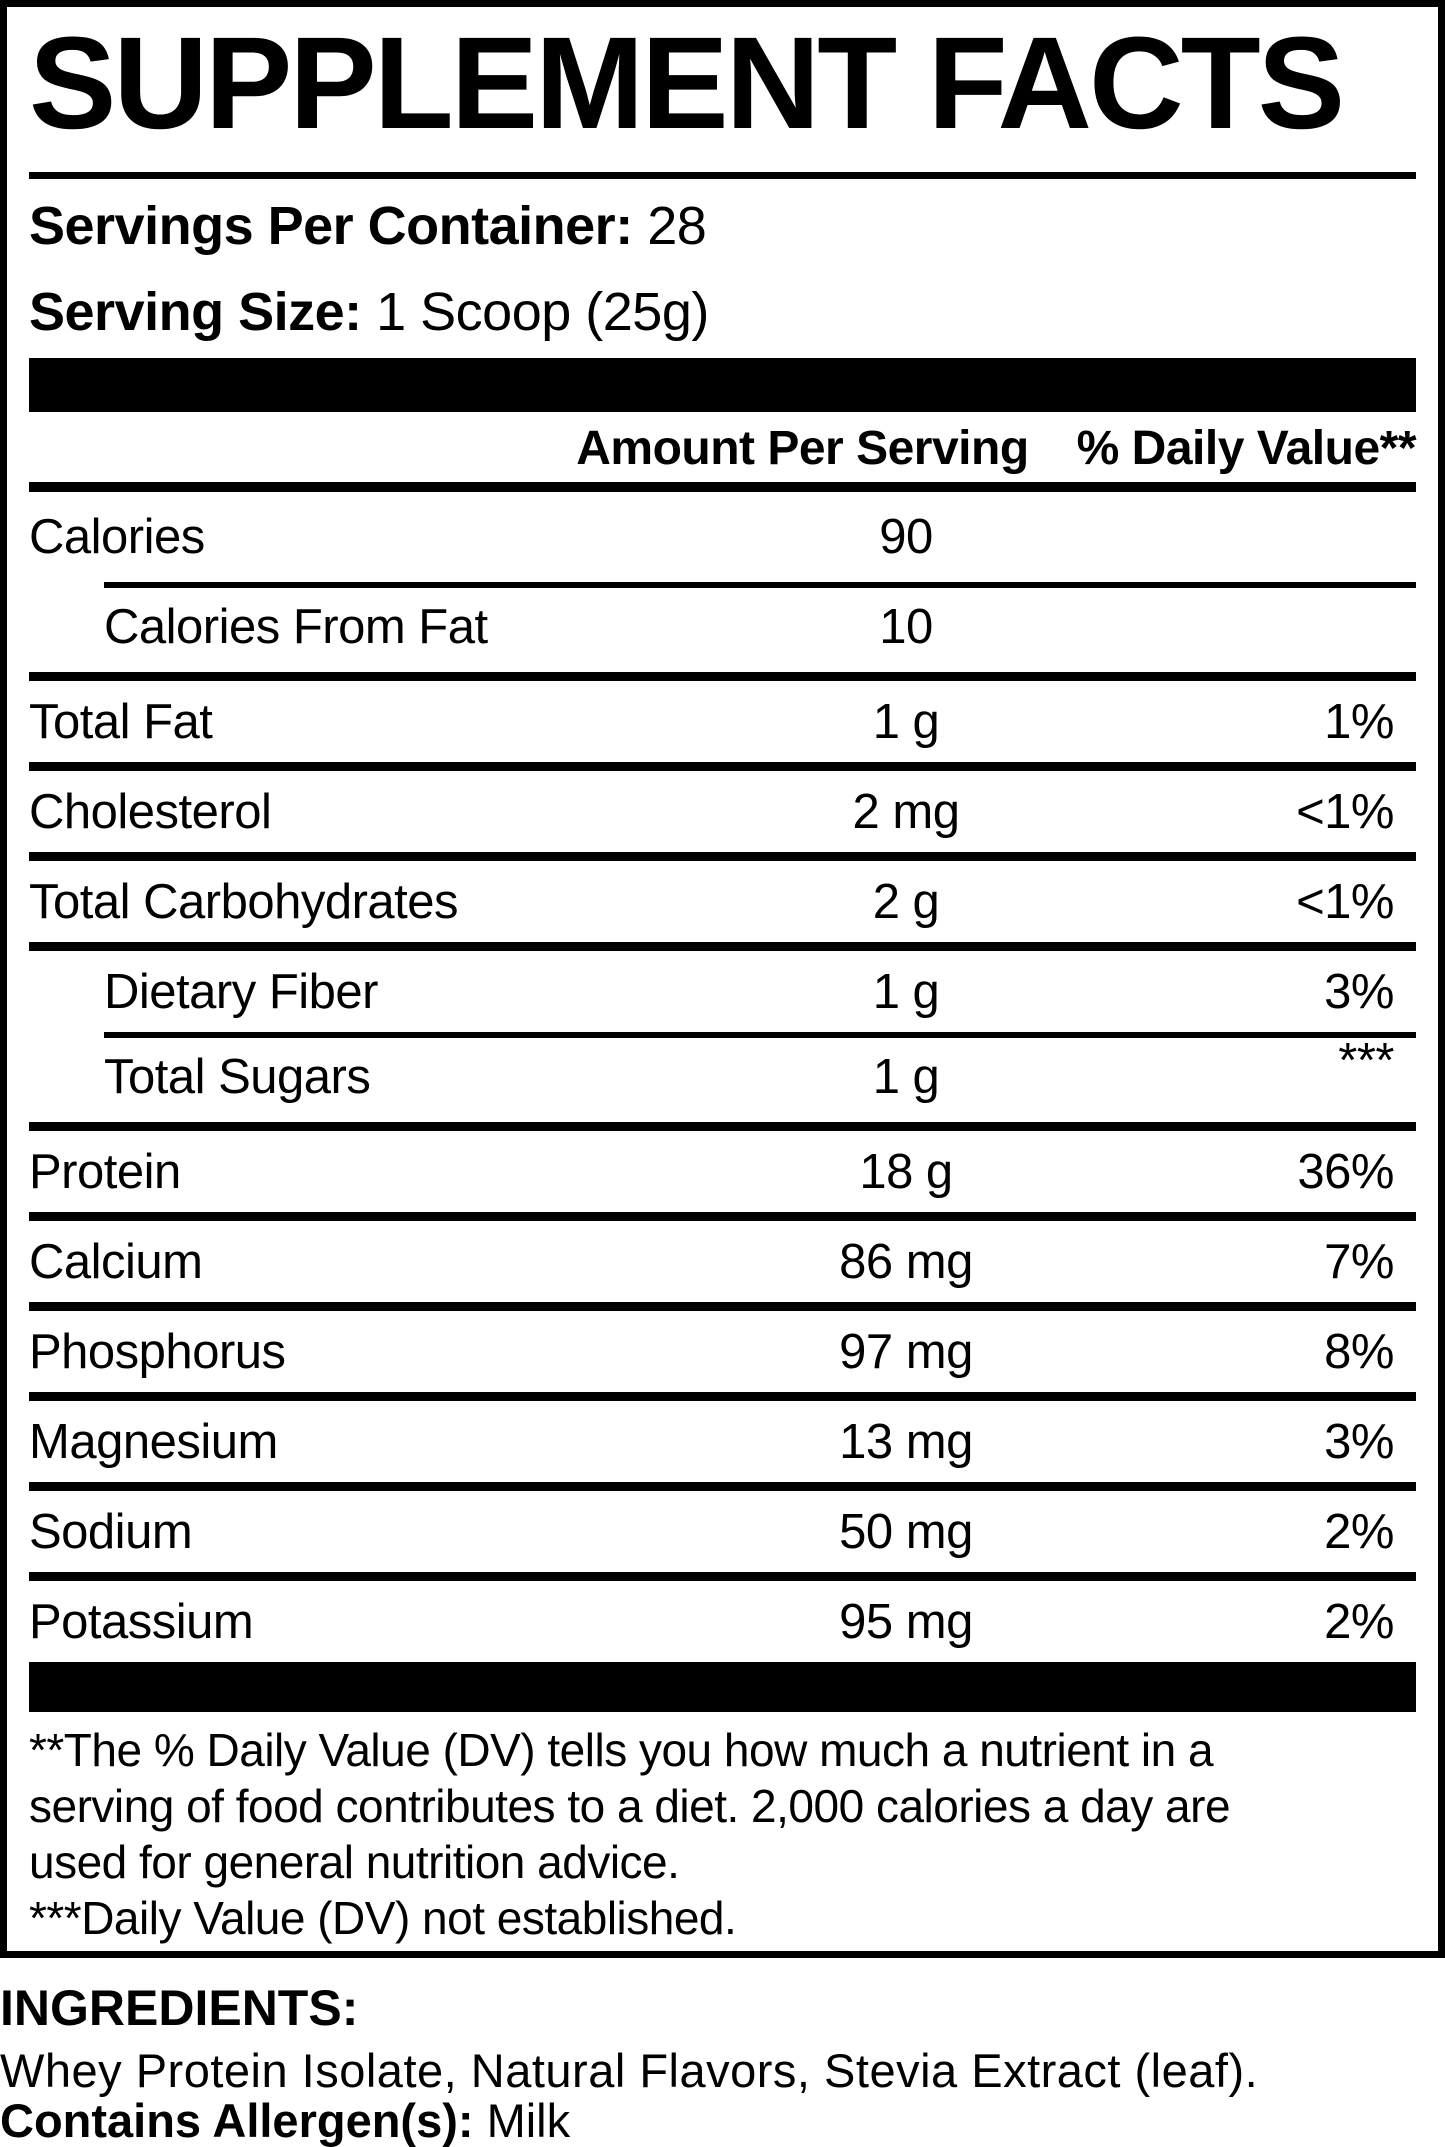 The width and height of the screenshot is (1445, 2147). I want to click on daily-value-header: % Daily Value**, so click(1246, 448).